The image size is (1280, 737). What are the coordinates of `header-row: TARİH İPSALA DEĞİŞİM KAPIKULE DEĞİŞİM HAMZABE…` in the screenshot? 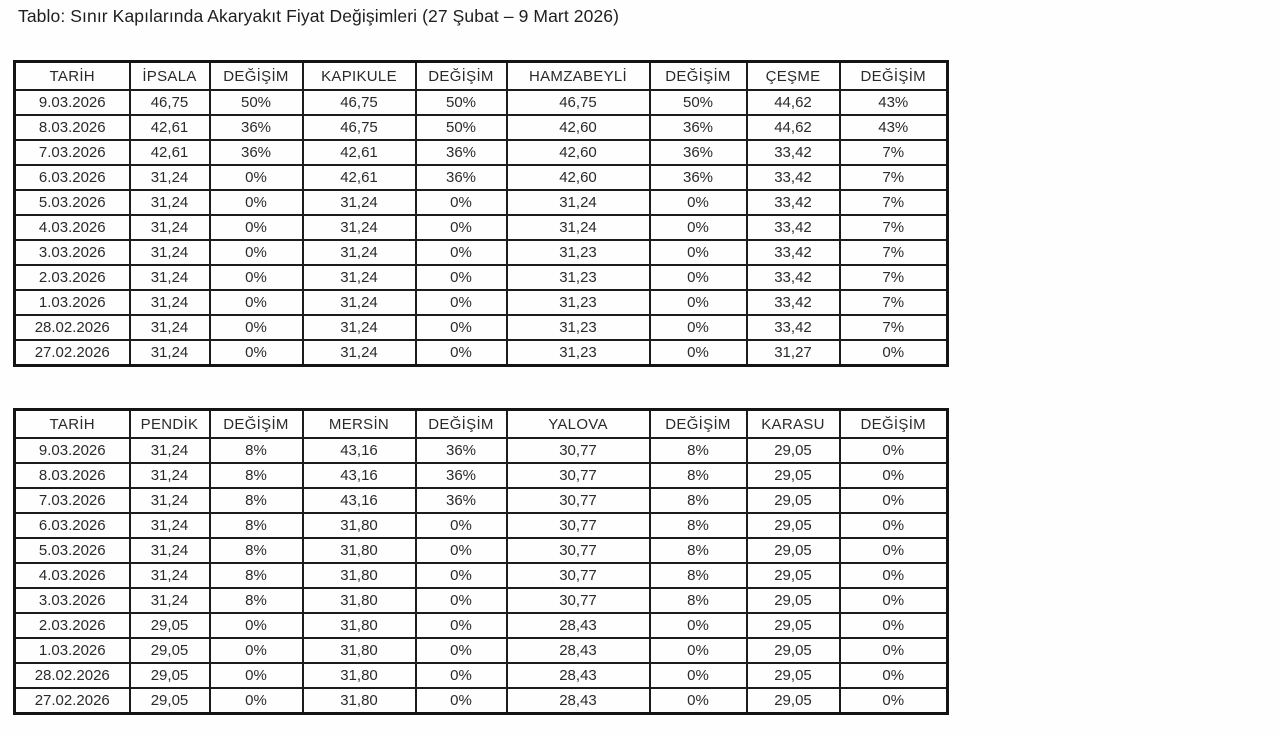 It's located at (481, 75).